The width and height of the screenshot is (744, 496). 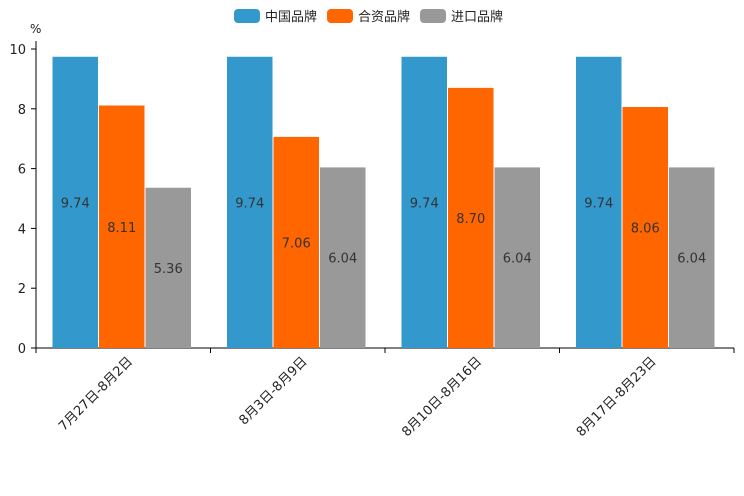 I want to click on x-tick-label: 8月17日-8月23日, so click(x=617, y=397).